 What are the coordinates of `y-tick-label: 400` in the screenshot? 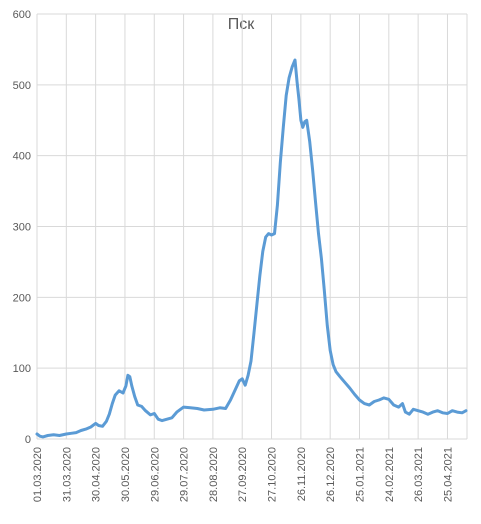 It's located at (22, 157).